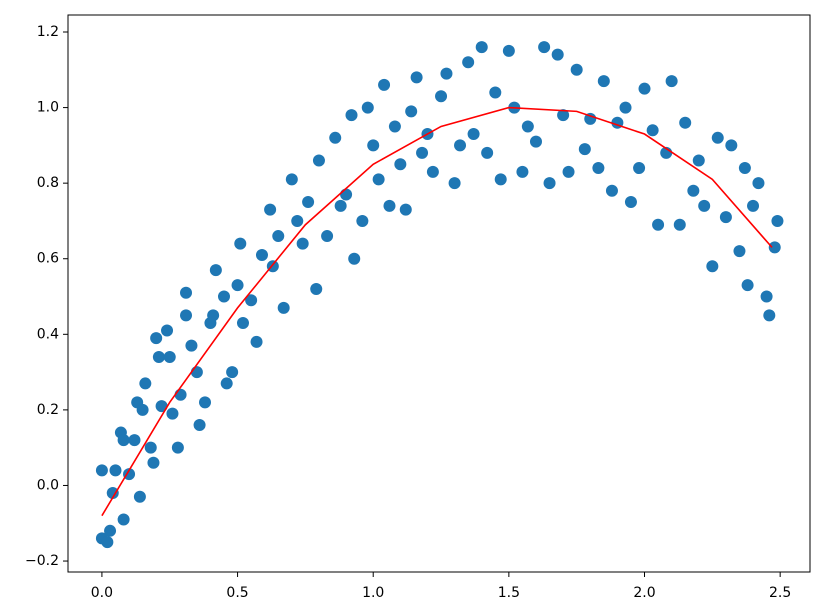 Image resolution: width=824 pixels, height=616 pixels. I want to click on y-tick-label: 0.8, so click(48, 183).